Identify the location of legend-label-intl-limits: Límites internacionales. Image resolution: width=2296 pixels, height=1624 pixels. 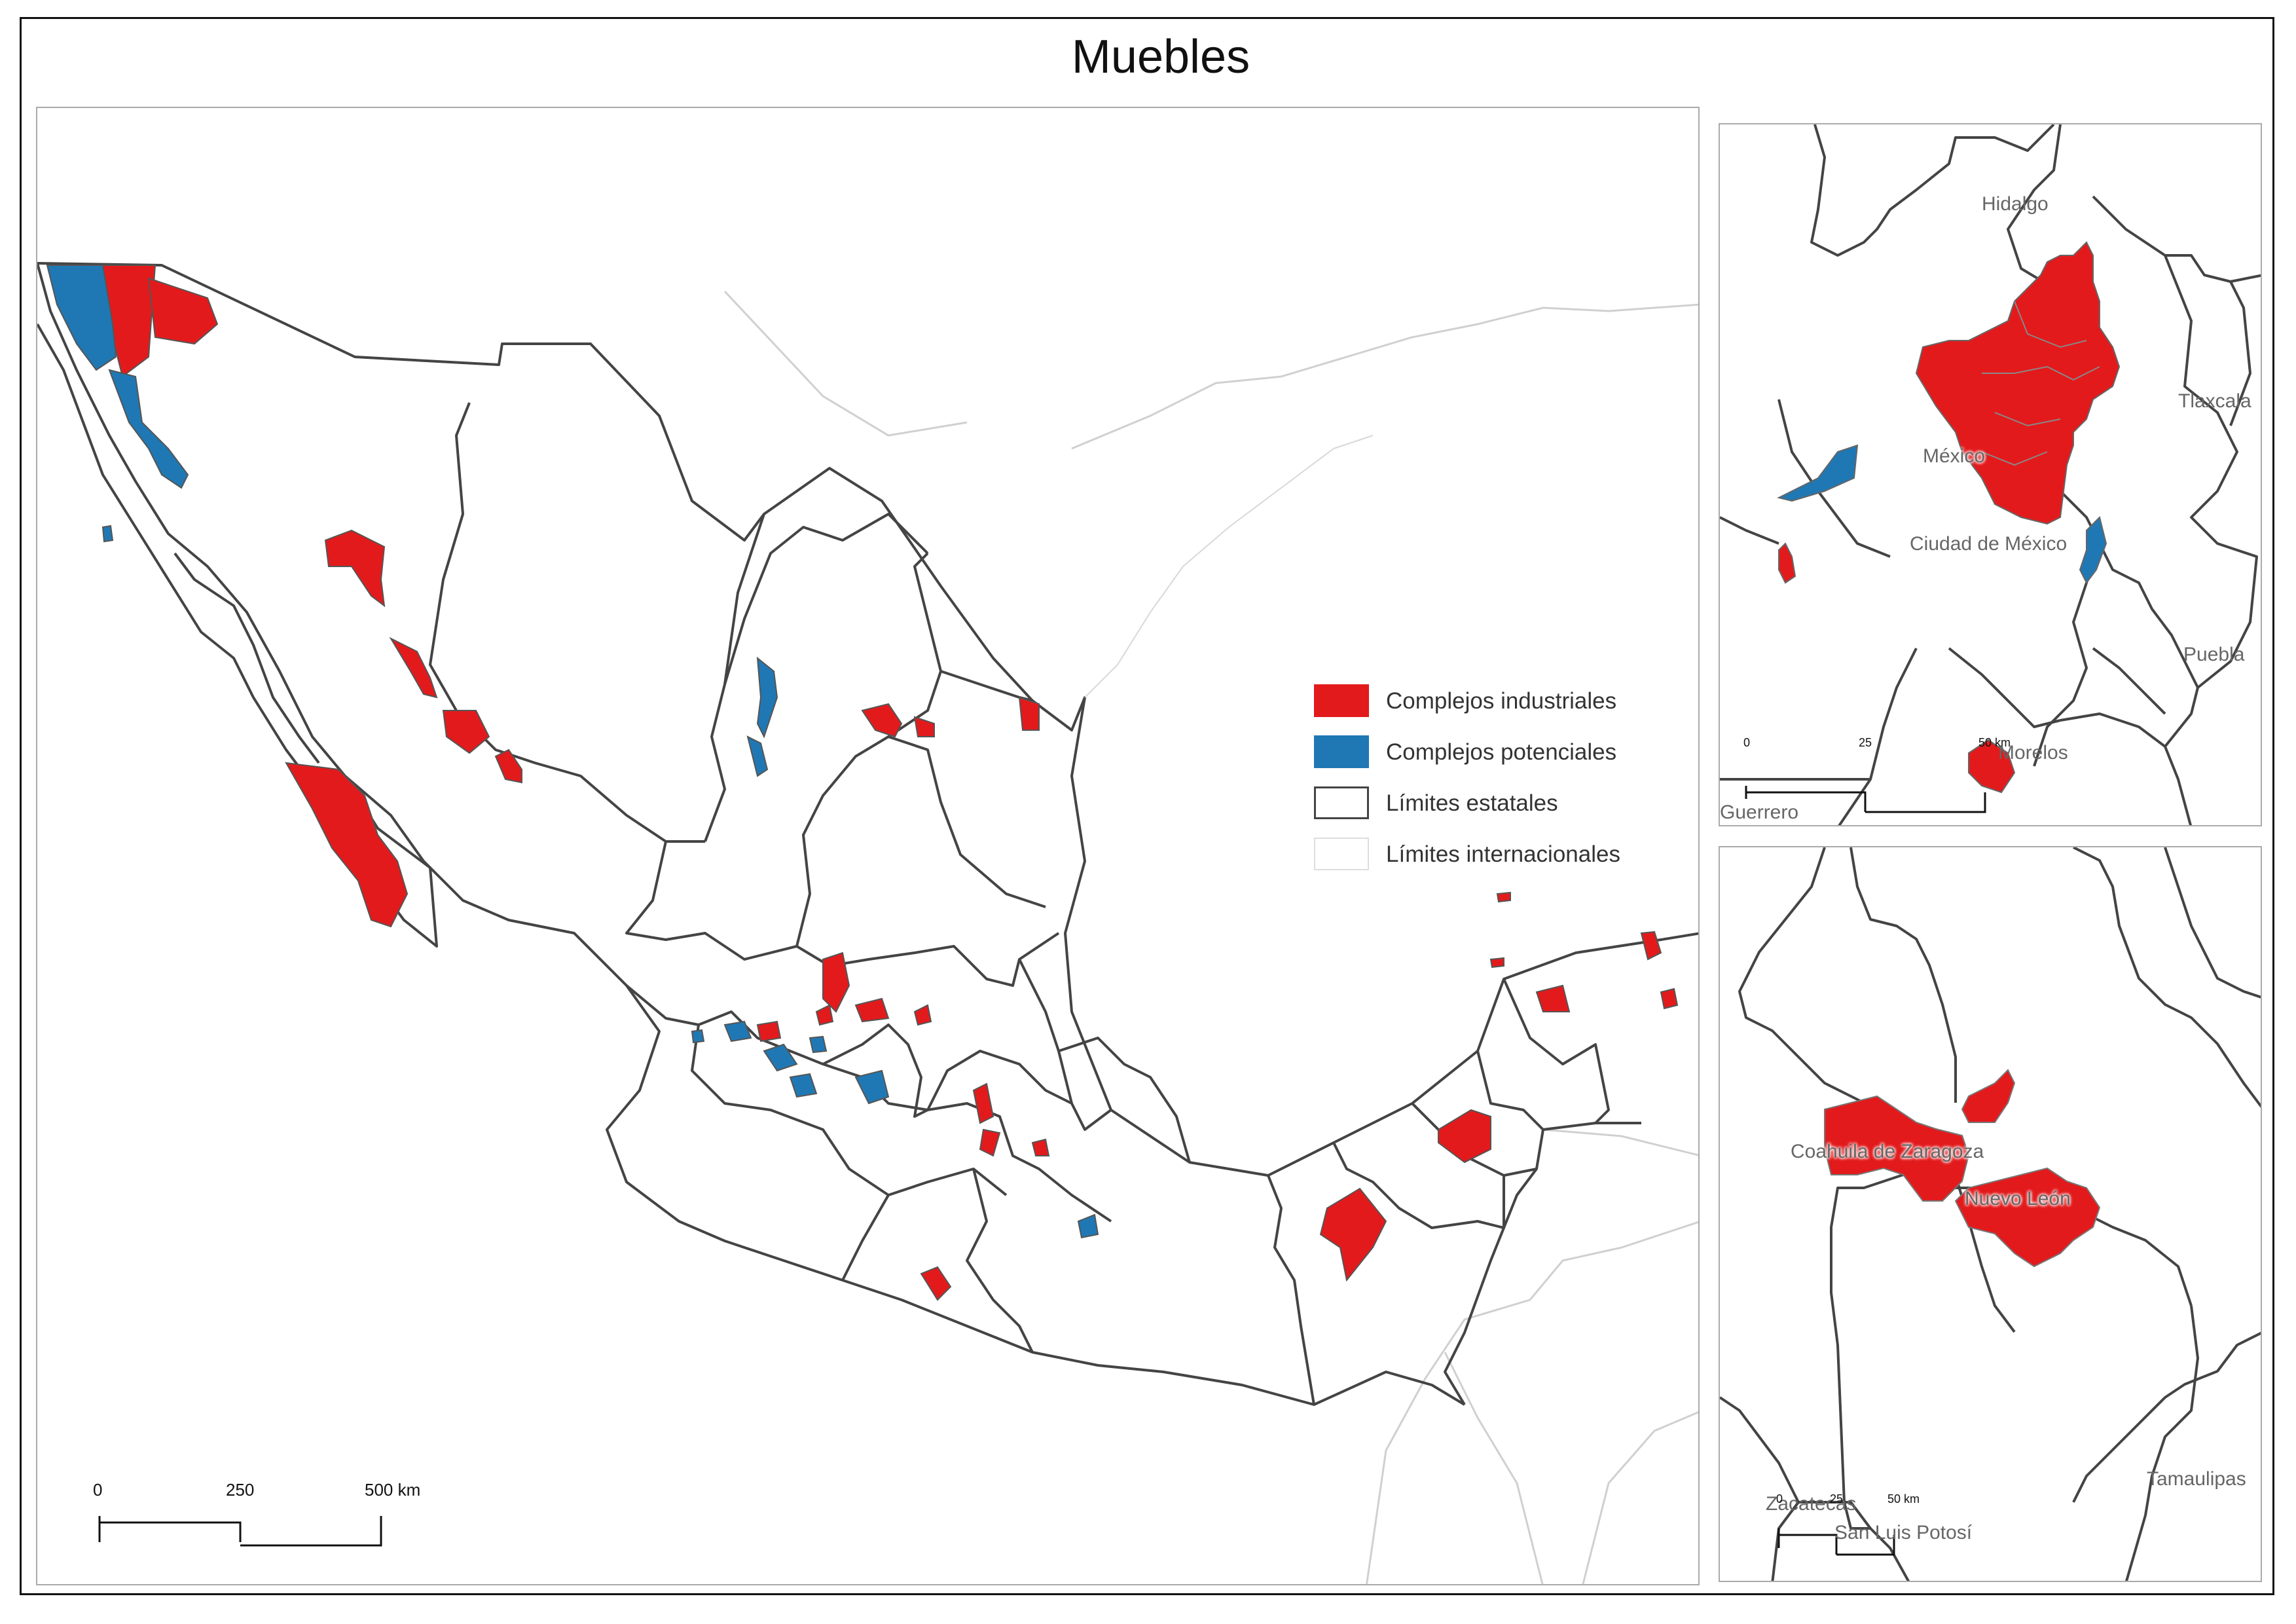
(1503, 854).